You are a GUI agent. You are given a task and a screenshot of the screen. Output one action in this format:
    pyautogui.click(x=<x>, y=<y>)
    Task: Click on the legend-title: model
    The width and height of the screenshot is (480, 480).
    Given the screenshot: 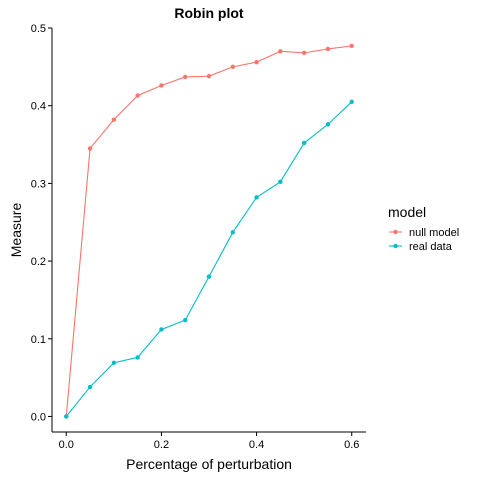 What is the action you would take?
    pyautogui.click(x=407, y=212)
    